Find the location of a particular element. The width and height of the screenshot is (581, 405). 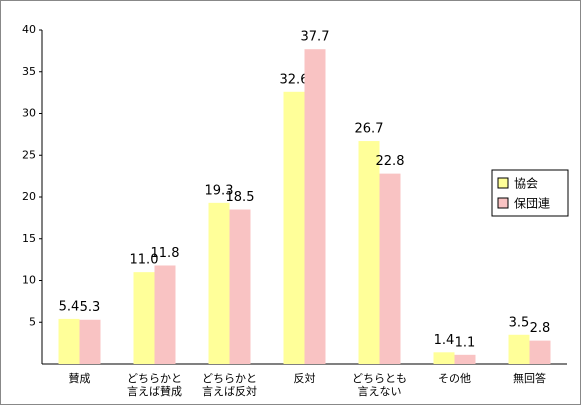

value-label: 5.3 is located at coordinates (90, 307).